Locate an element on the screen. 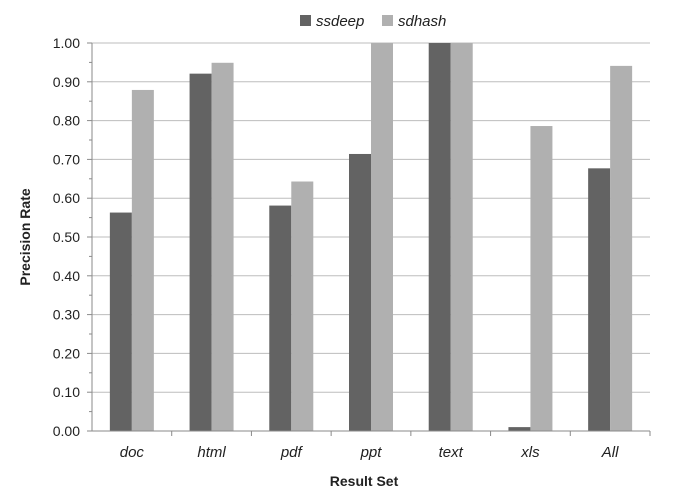 The height and width of the screenshot is (498, 678). bar-sdhash-doc is located at coordinates (142, 260).